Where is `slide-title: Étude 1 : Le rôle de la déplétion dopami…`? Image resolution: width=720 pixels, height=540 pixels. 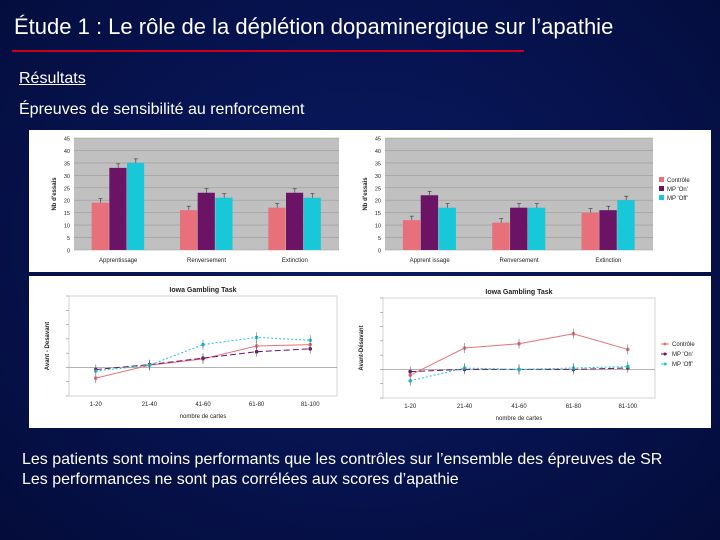
slide-title: Étude 1 : Le rôle de la déplétion dopami… is located at coordinates (314, 26).